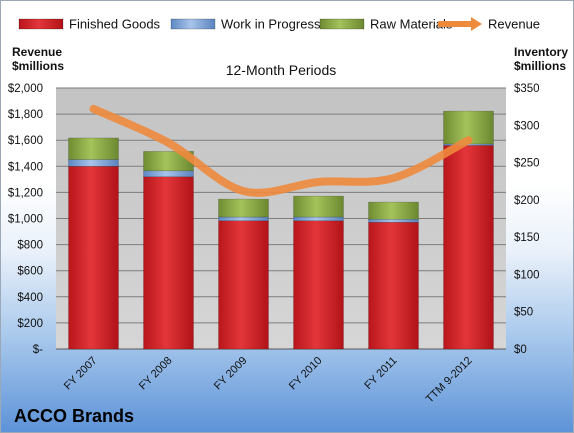  Describe the element at coordinates (541, 52) in the screenshot. I see `right-axis-title: Inventory` at that location.